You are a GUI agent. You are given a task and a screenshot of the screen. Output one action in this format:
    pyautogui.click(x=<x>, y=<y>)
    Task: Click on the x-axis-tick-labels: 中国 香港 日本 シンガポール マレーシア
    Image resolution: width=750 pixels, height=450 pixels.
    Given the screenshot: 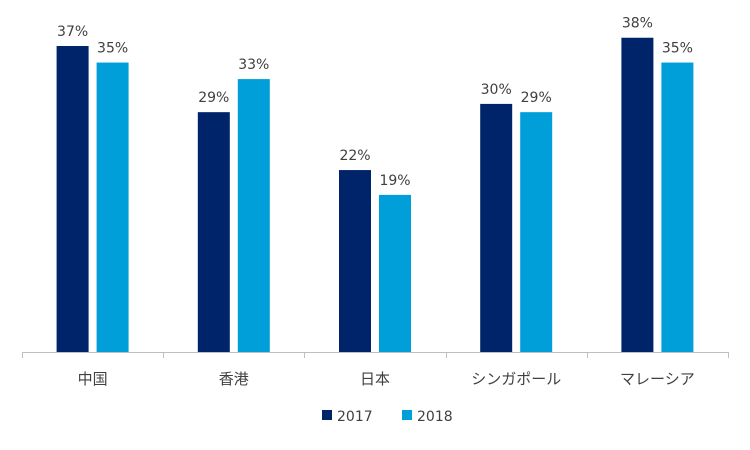 What is the action you would take?
    pyautogui.click(x=386, y=379)
    